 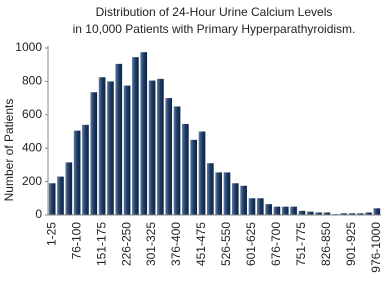 I want to click on x-tick-label: 376-400, so click(x=176, y=244).